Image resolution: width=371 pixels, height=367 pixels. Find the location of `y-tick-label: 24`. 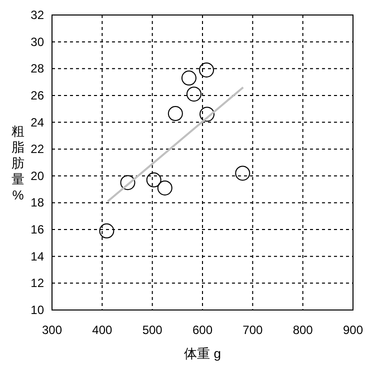

y-tick-label: 24 is located at coordinates (37, 122).